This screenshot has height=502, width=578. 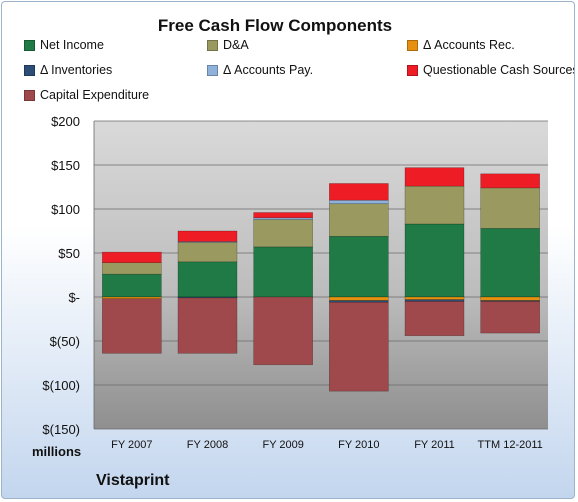 What do you see at coordinates (207, 445) in the screenshot?
I see `x-tick-label: FY 2008` at bounding box center [207, 445].